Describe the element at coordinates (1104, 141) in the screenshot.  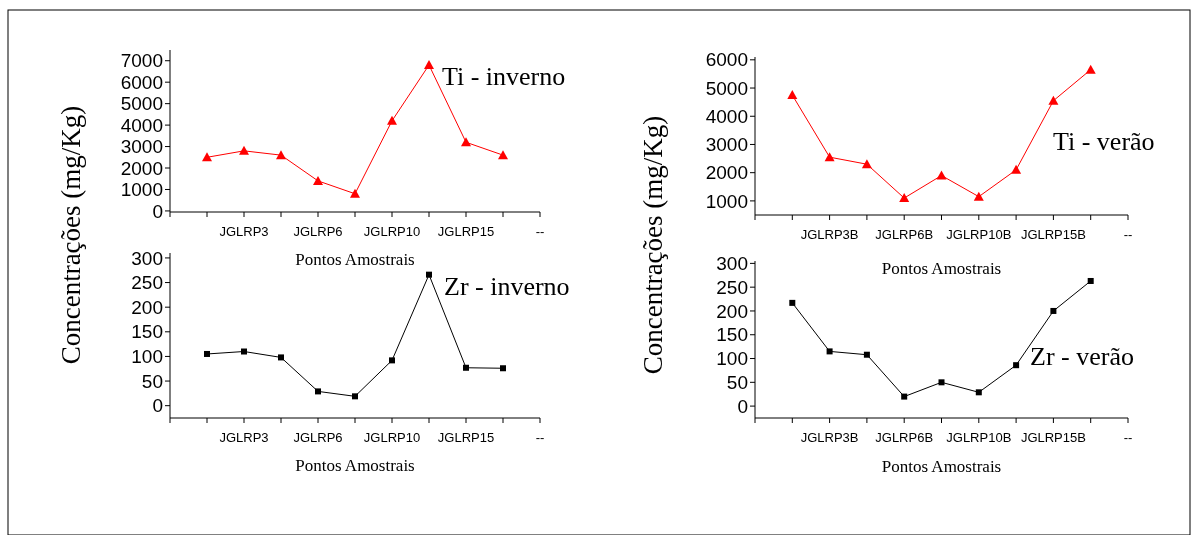
I see `text: Ti - verão` at that location.